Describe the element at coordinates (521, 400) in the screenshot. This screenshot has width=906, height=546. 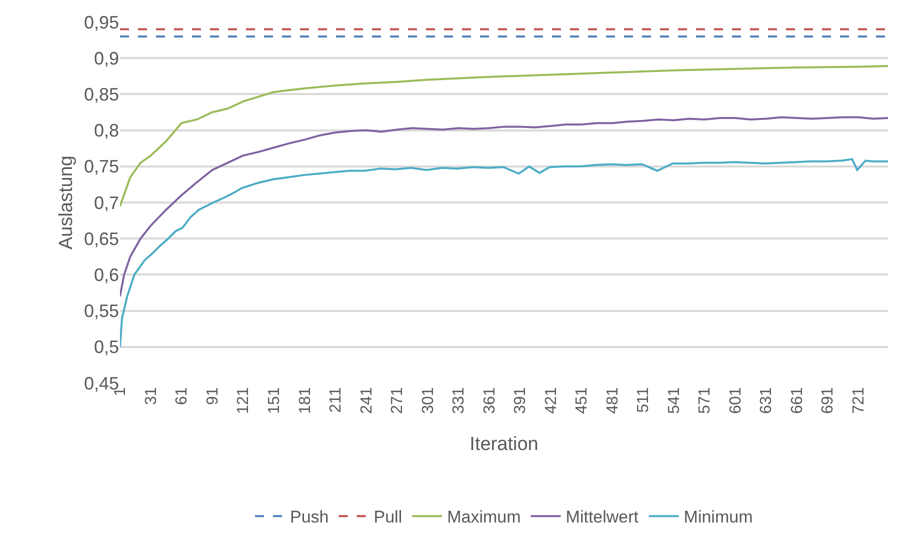
I see `x-tick-label: 391` at that location.